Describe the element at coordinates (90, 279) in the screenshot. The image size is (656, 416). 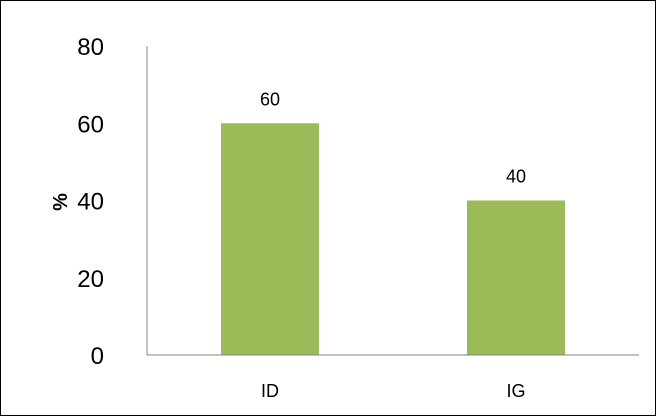
I see `y-tick-label: 20` at that location.